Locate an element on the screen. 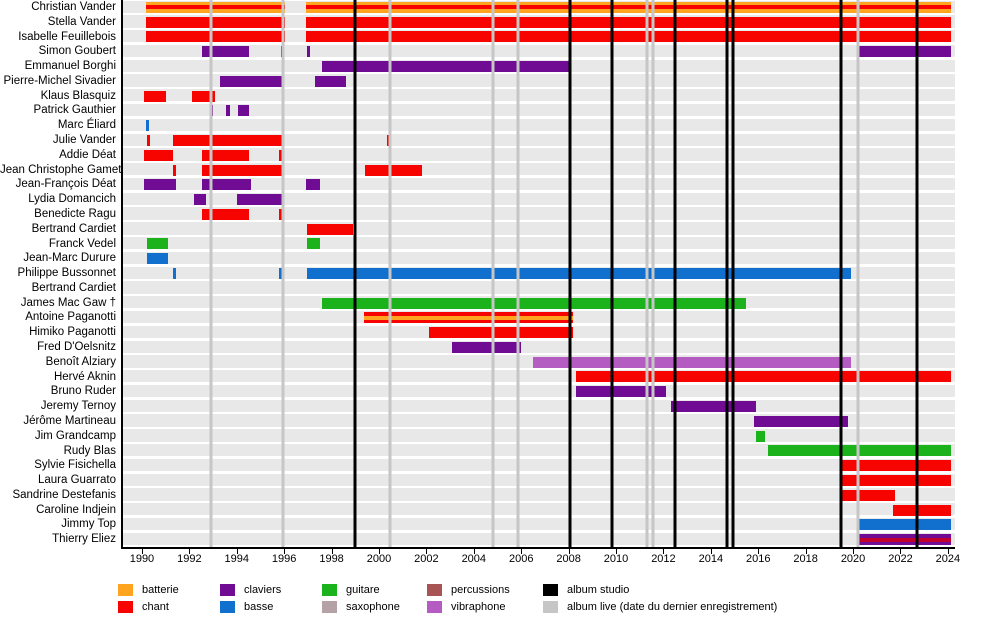 The image size is (1000, 620). member-label: Sandrine Destefanis is located at coordinates (64, 494).